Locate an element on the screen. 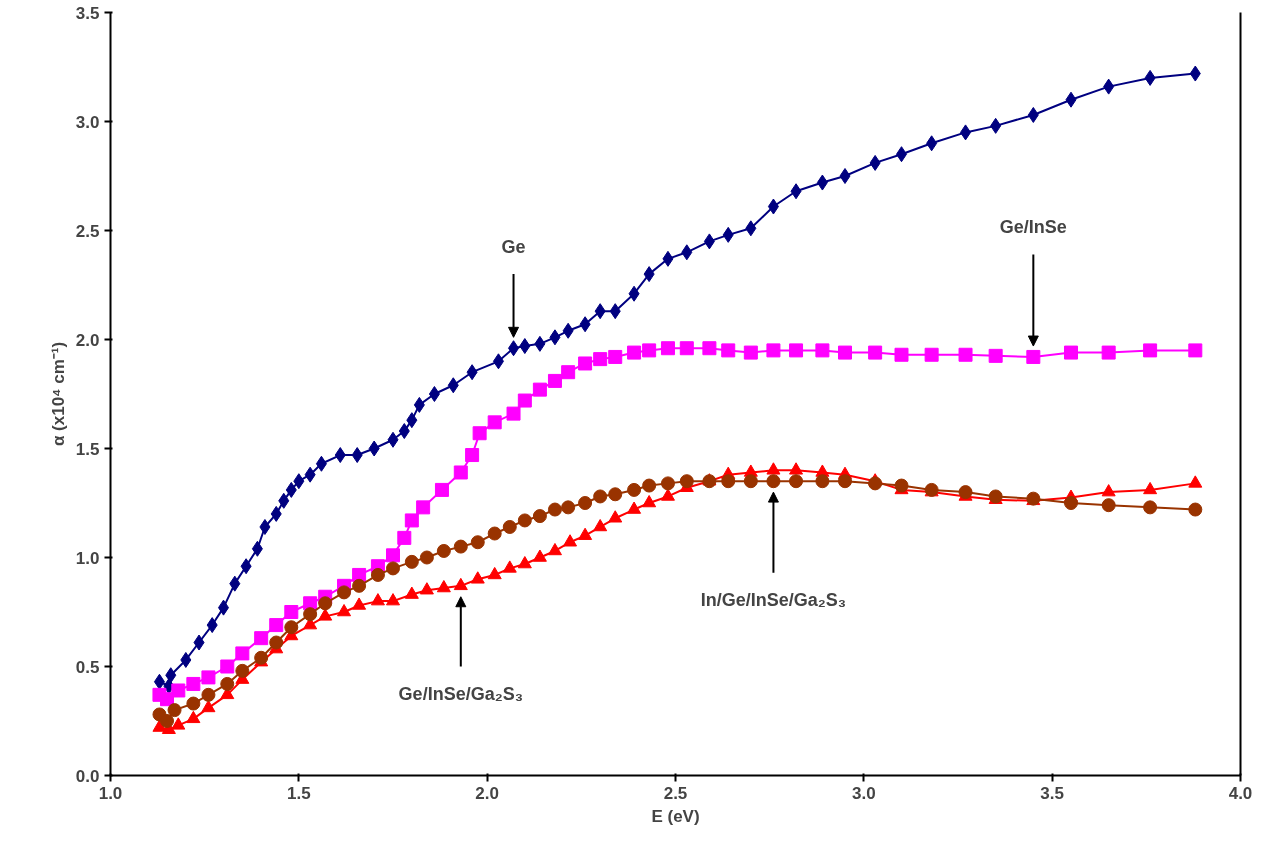 The width and height of the screenshot is (1287, 852). y-tick-label: 2.0 is located at coordinates (87, 340).